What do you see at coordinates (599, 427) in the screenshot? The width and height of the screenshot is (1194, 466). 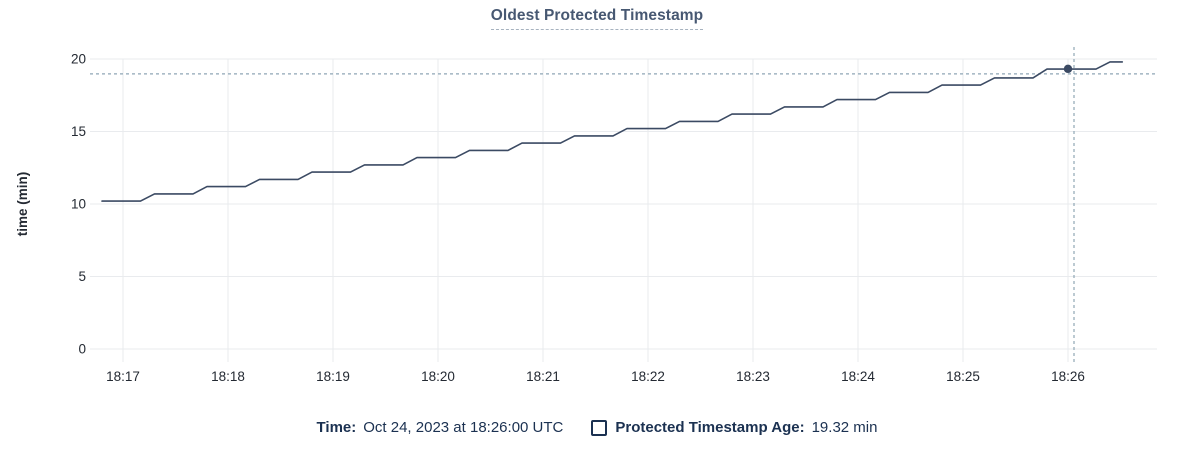 I see `series-legend-checkbox` at bounding box center [599, 427].